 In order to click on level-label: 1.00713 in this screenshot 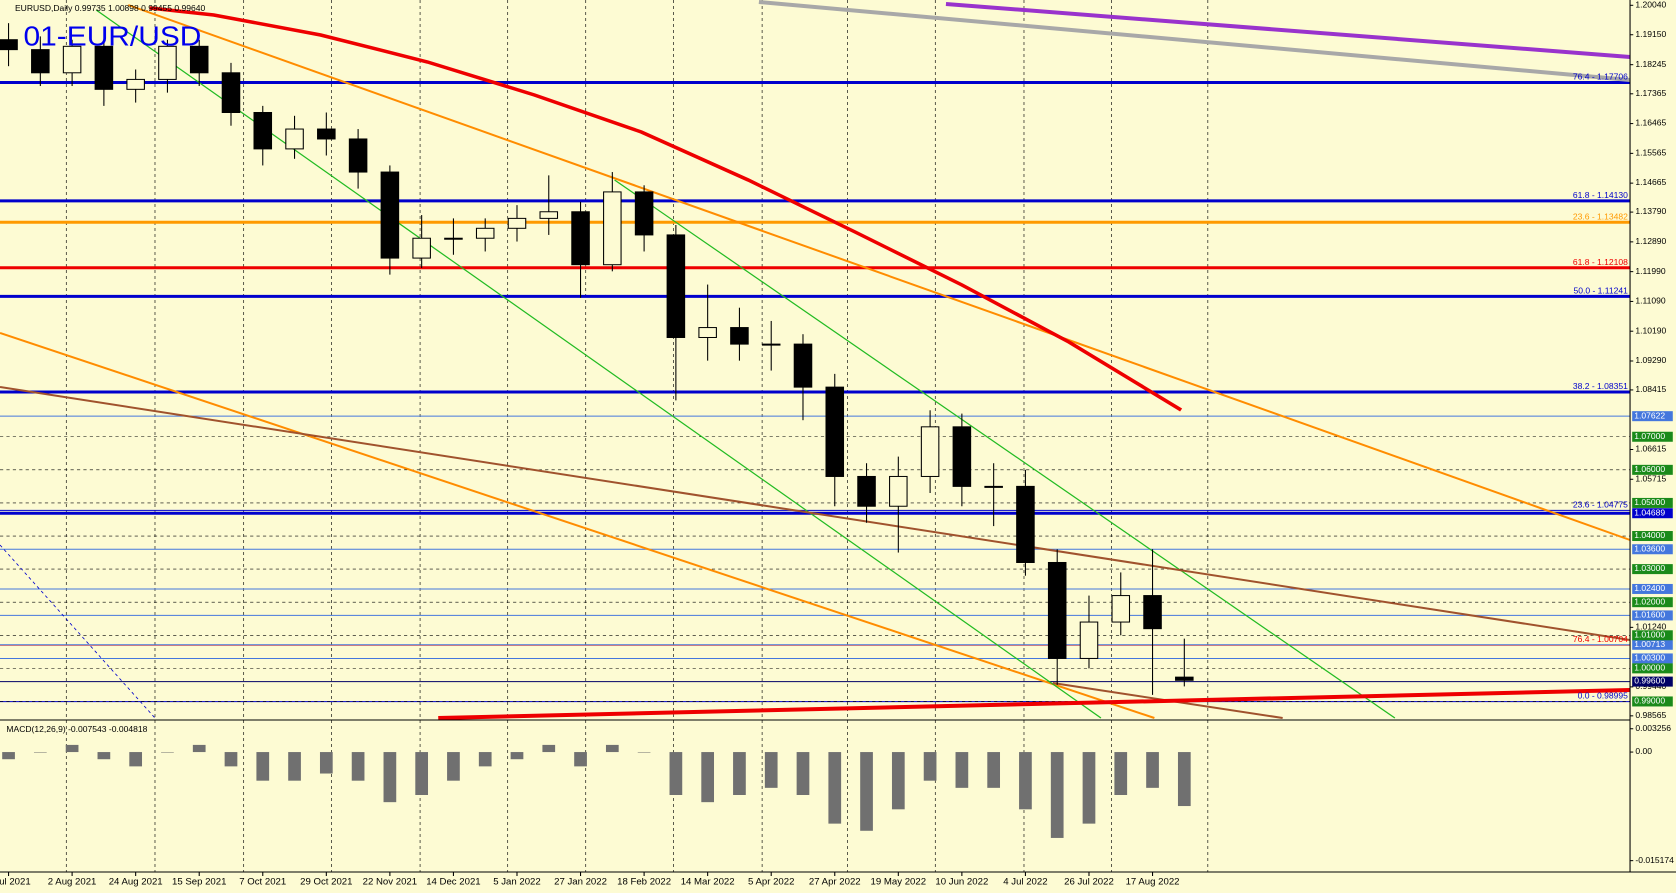, I will do `click(1649, 644)`.